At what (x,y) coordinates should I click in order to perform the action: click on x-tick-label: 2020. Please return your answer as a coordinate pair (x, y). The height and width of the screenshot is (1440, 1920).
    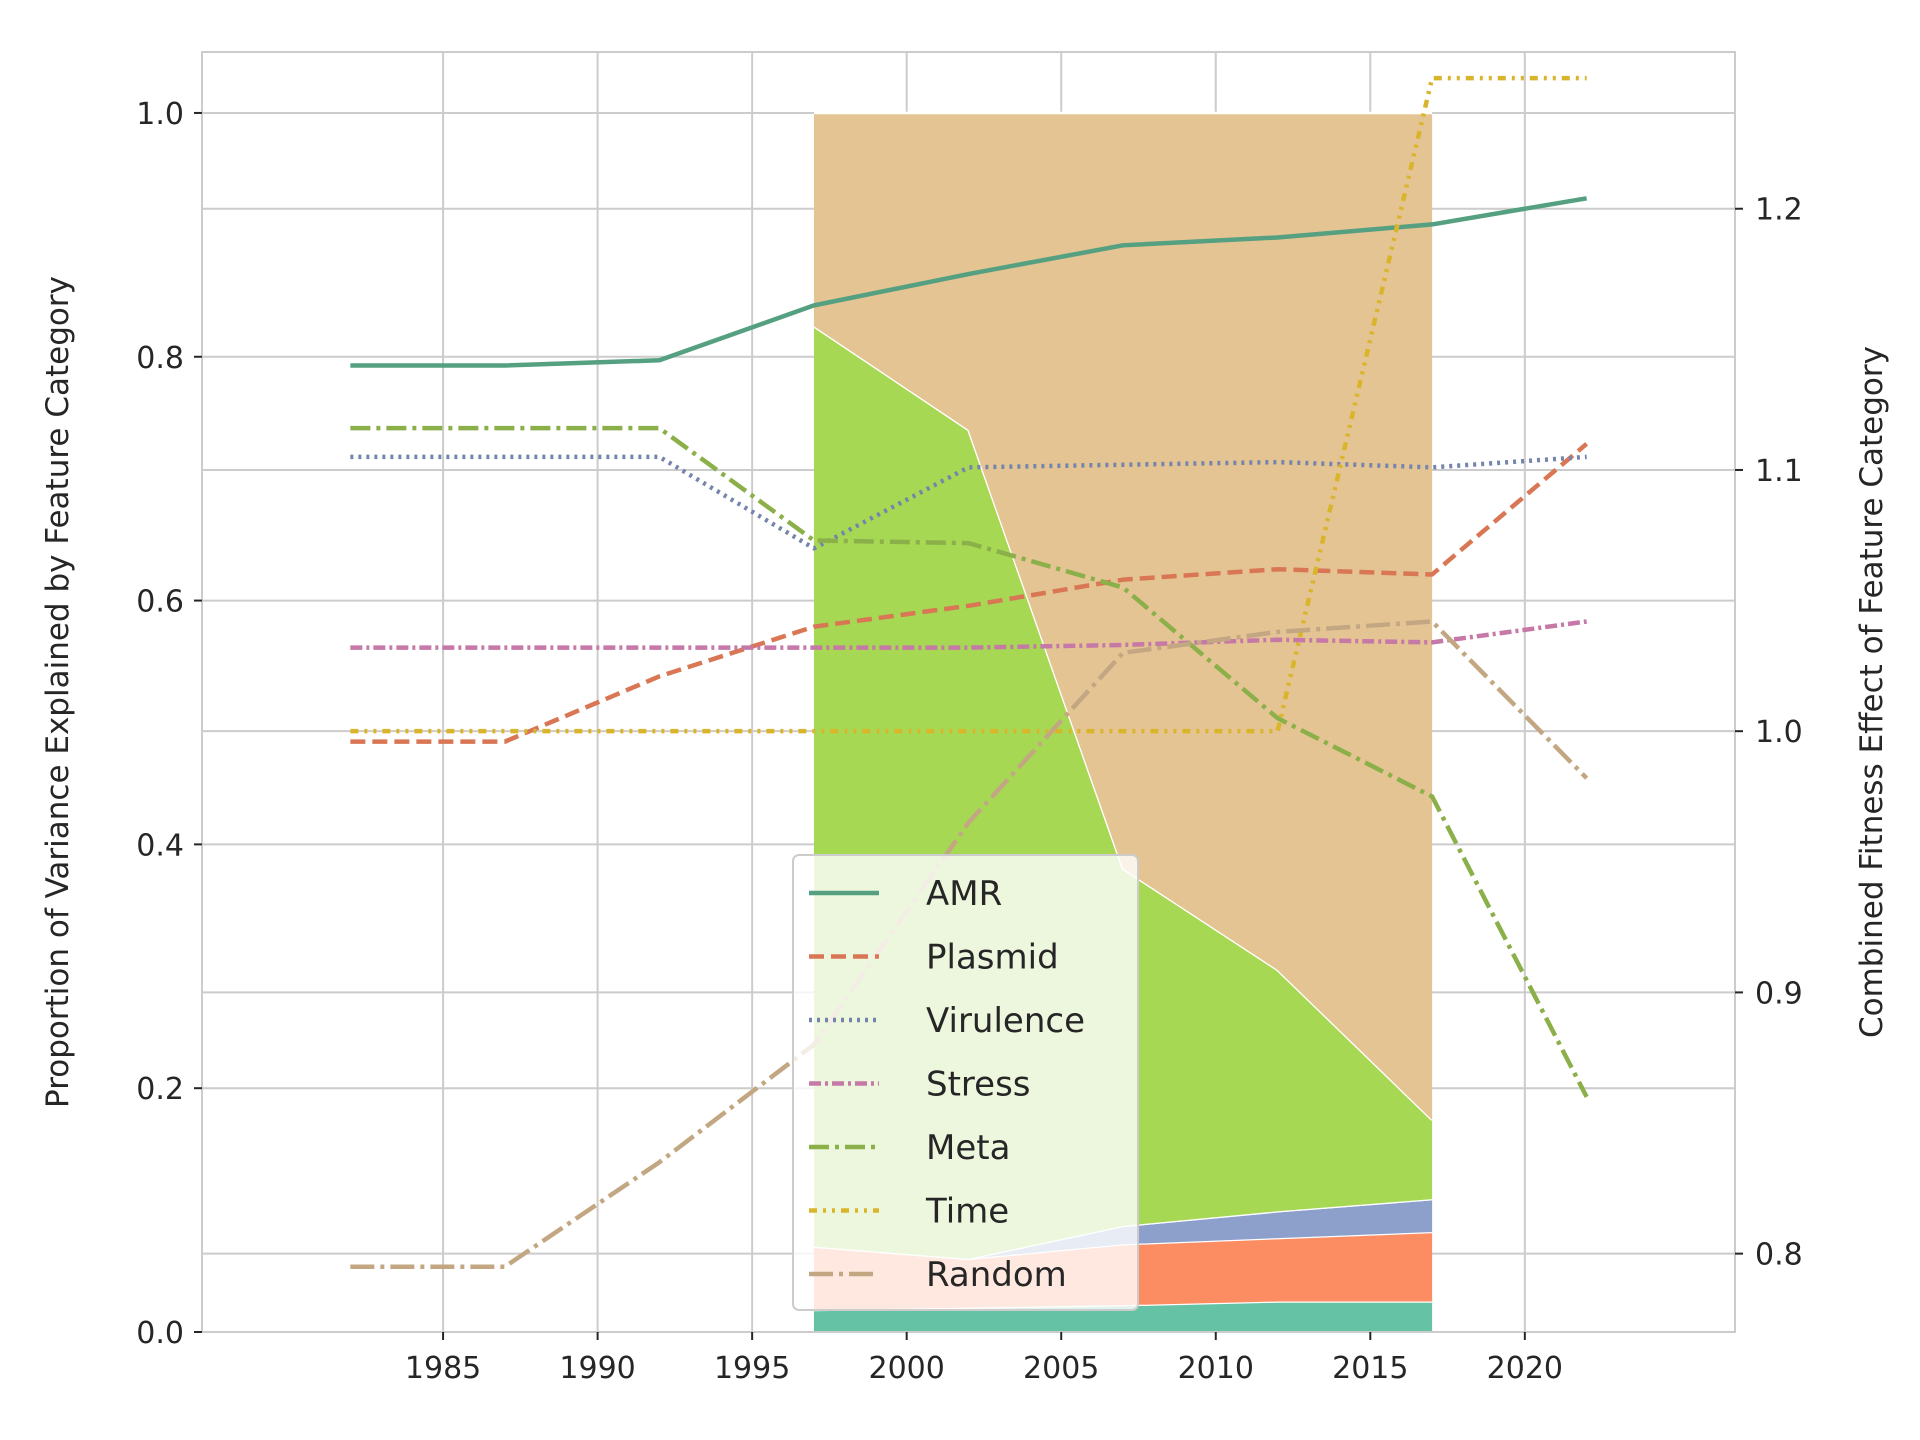
    Looking at the image, I should click on (1525, 1368).